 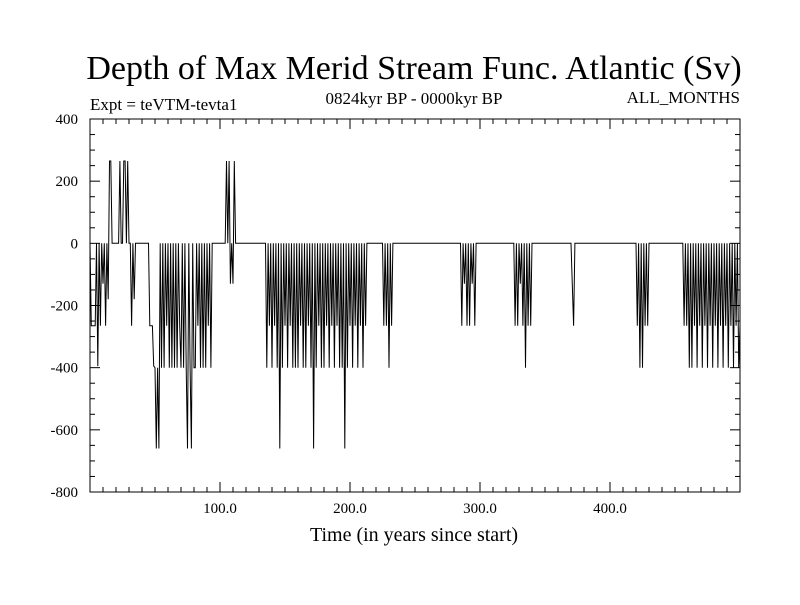 I want to click on months-label: ALL_MONTHS, so click(x=683, y=97).